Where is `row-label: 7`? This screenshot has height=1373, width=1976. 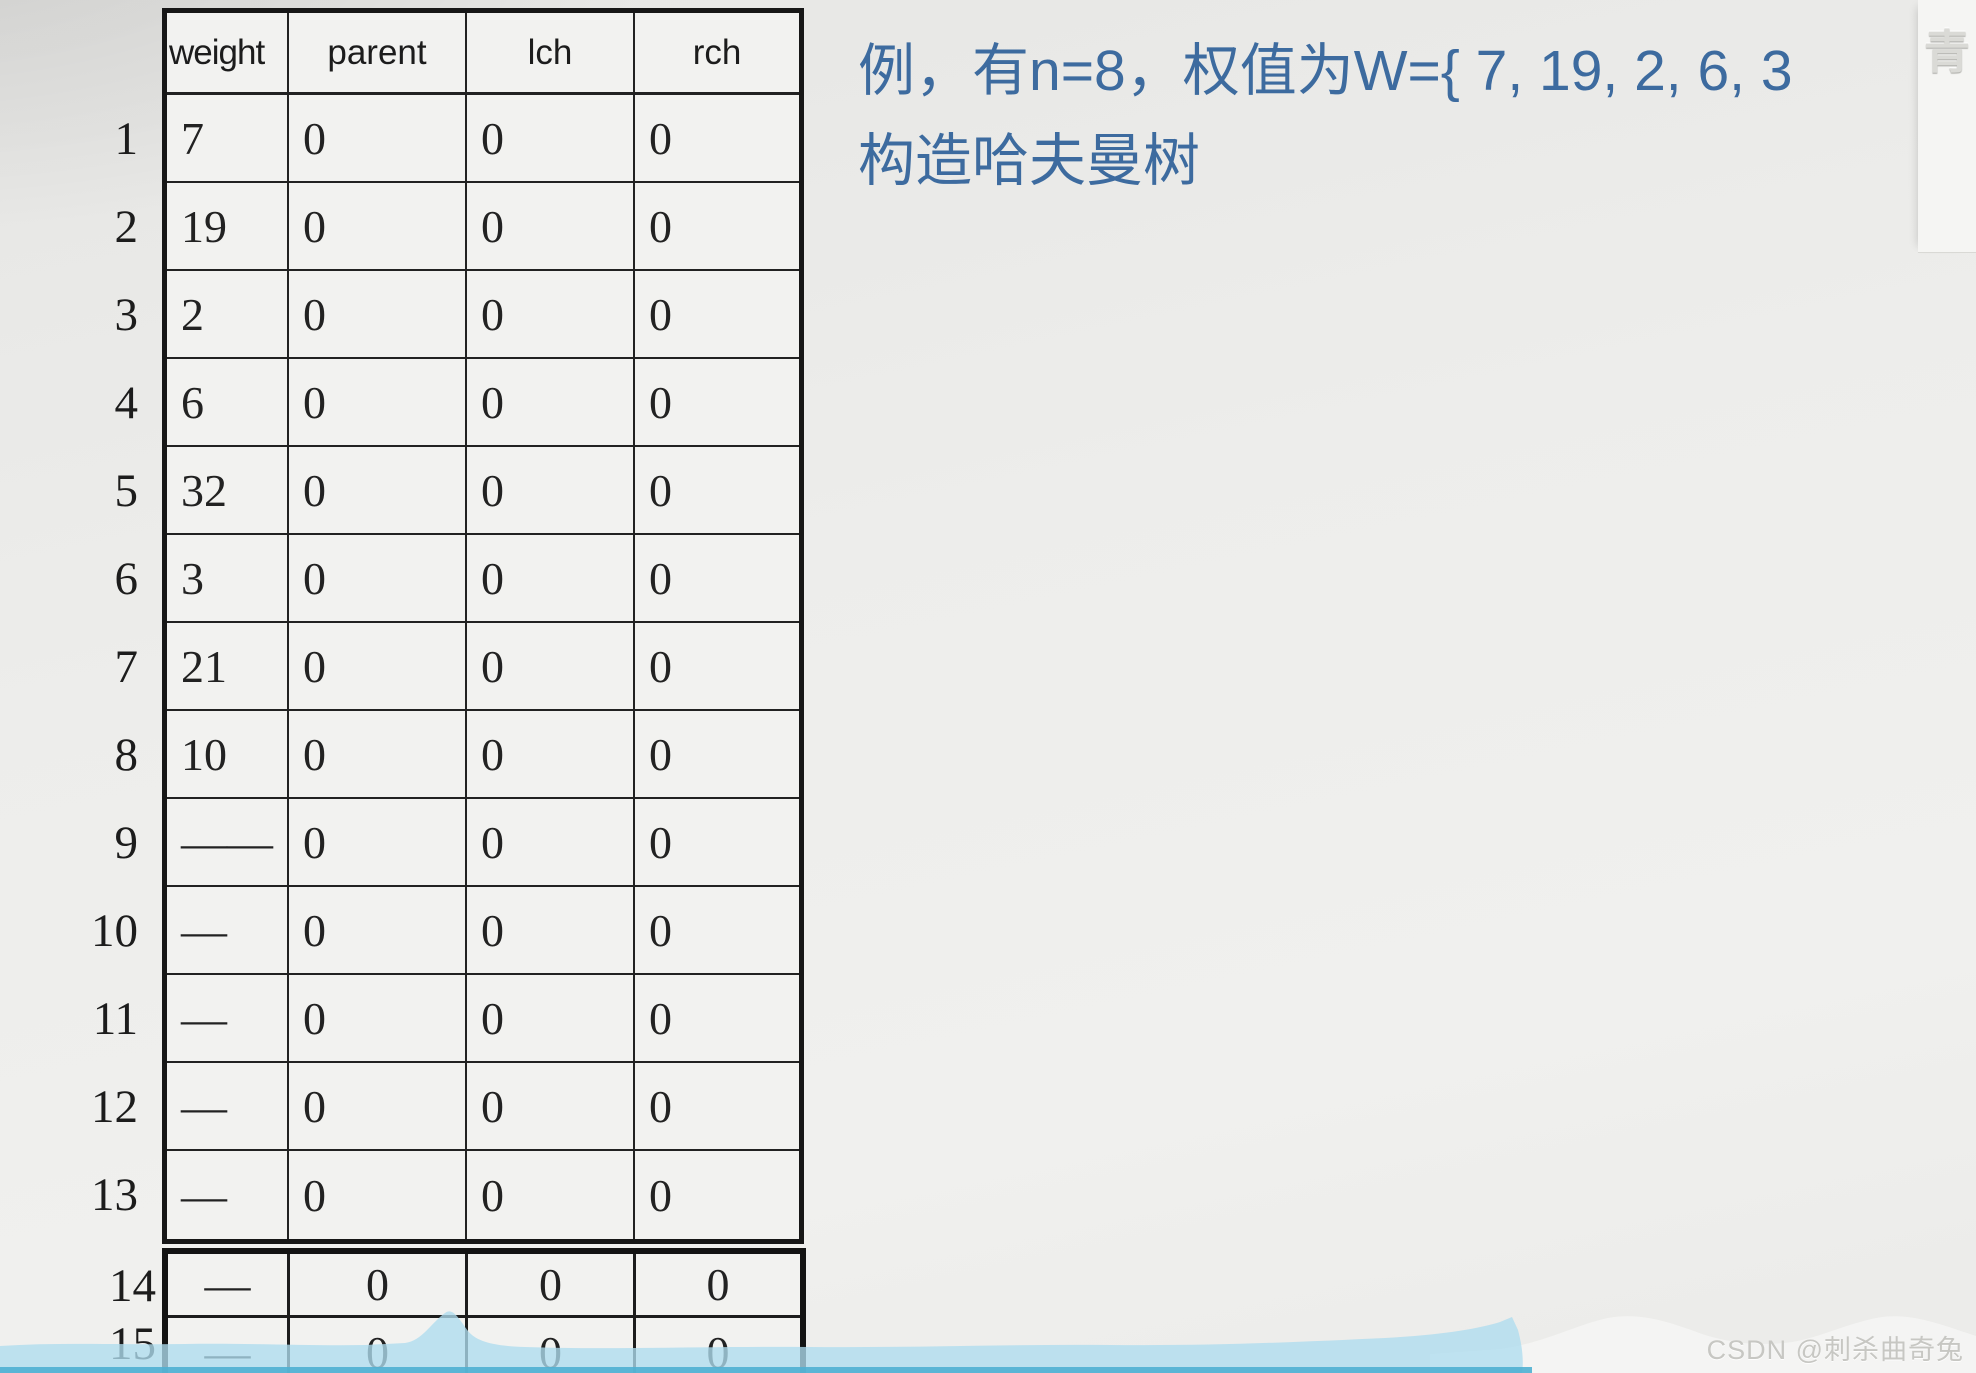
row-label: 7 is located at coordinates (126, 667).